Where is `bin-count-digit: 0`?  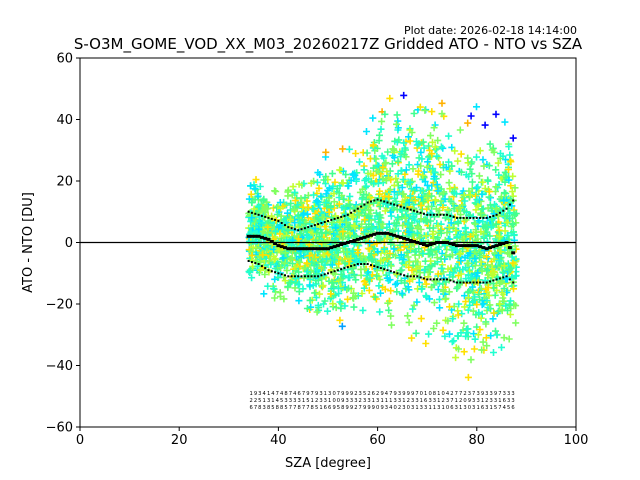 bin-count-digit: 0 is located at coordinates (429, 394).